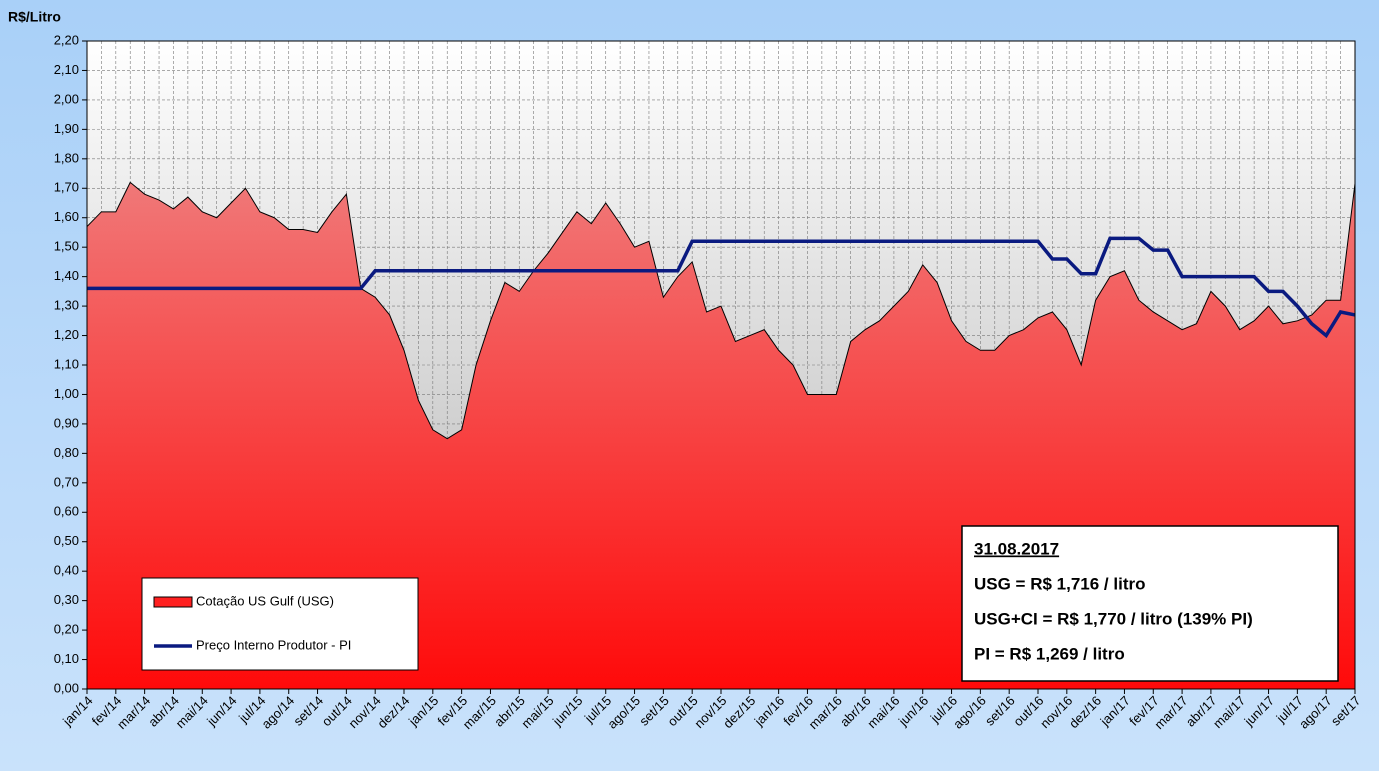  I want to click on y-tick-label: 0,60, so click(66, 511).